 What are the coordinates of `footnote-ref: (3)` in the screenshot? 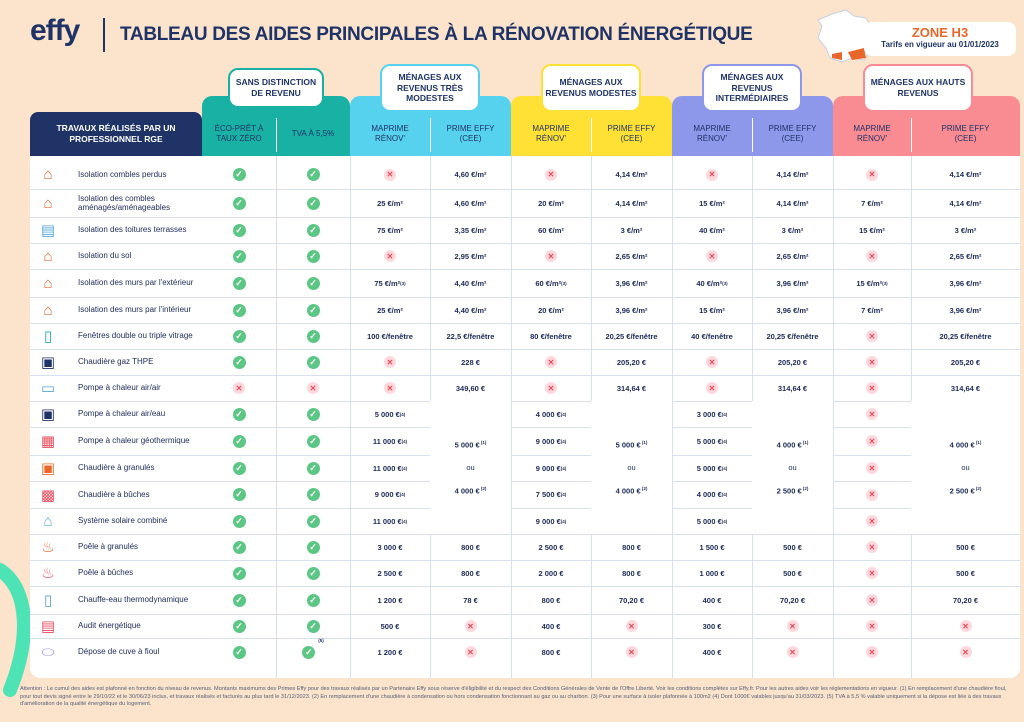 It's located at (885, 283).